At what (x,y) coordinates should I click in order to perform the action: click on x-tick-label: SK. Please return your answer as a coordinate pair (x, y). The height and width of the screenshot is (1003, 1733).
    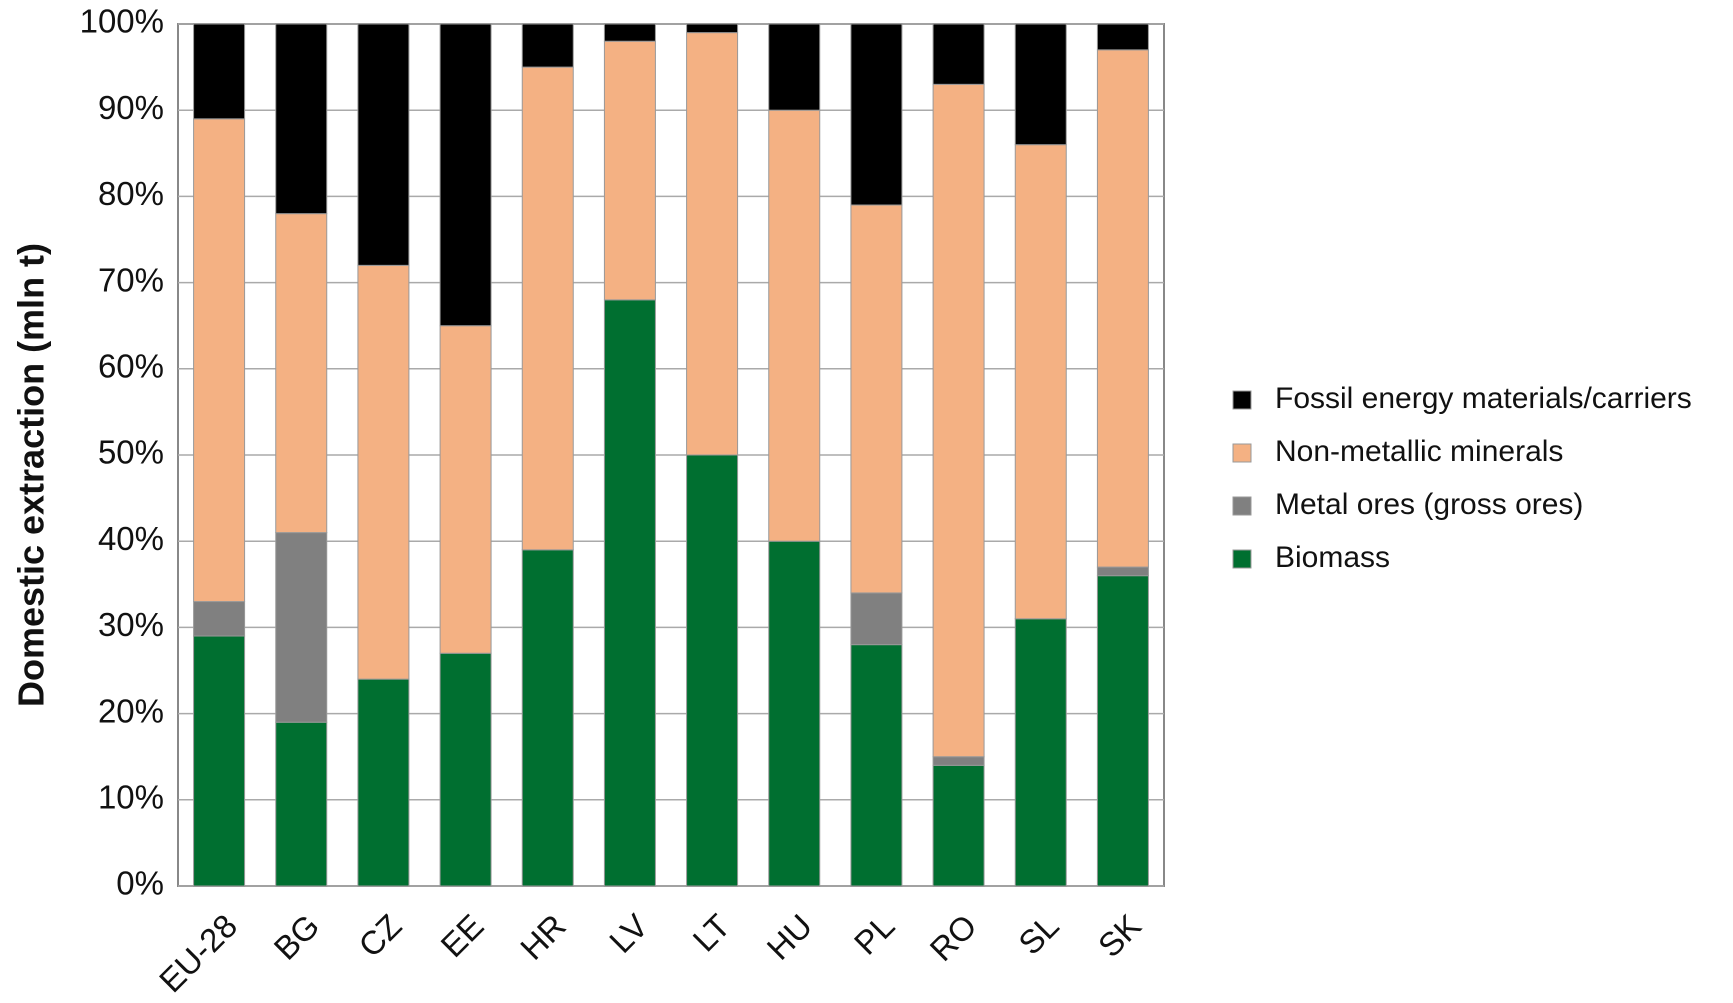
    Looking at the image, I should click on (1119, 935).